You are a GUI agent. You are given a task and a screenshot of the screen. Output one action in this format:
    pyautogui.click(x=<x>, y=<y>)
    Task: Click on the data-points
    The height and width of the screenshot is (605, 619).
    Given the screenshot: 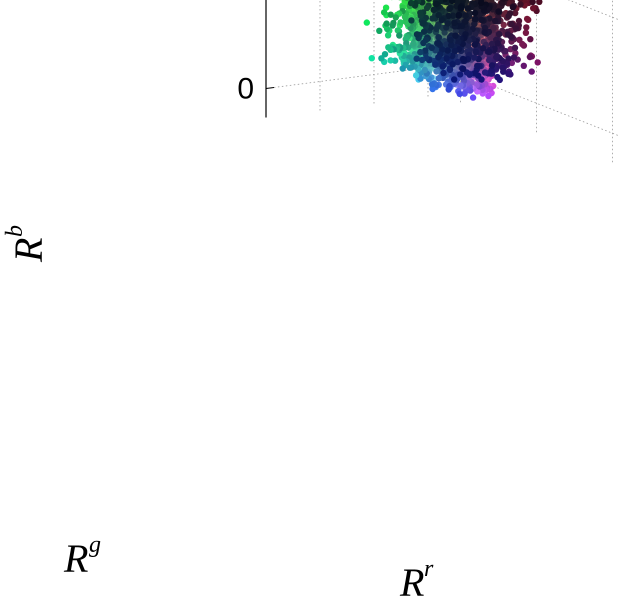 What is the action you would take?
    pyautogui.click(x=453, y=50)
    